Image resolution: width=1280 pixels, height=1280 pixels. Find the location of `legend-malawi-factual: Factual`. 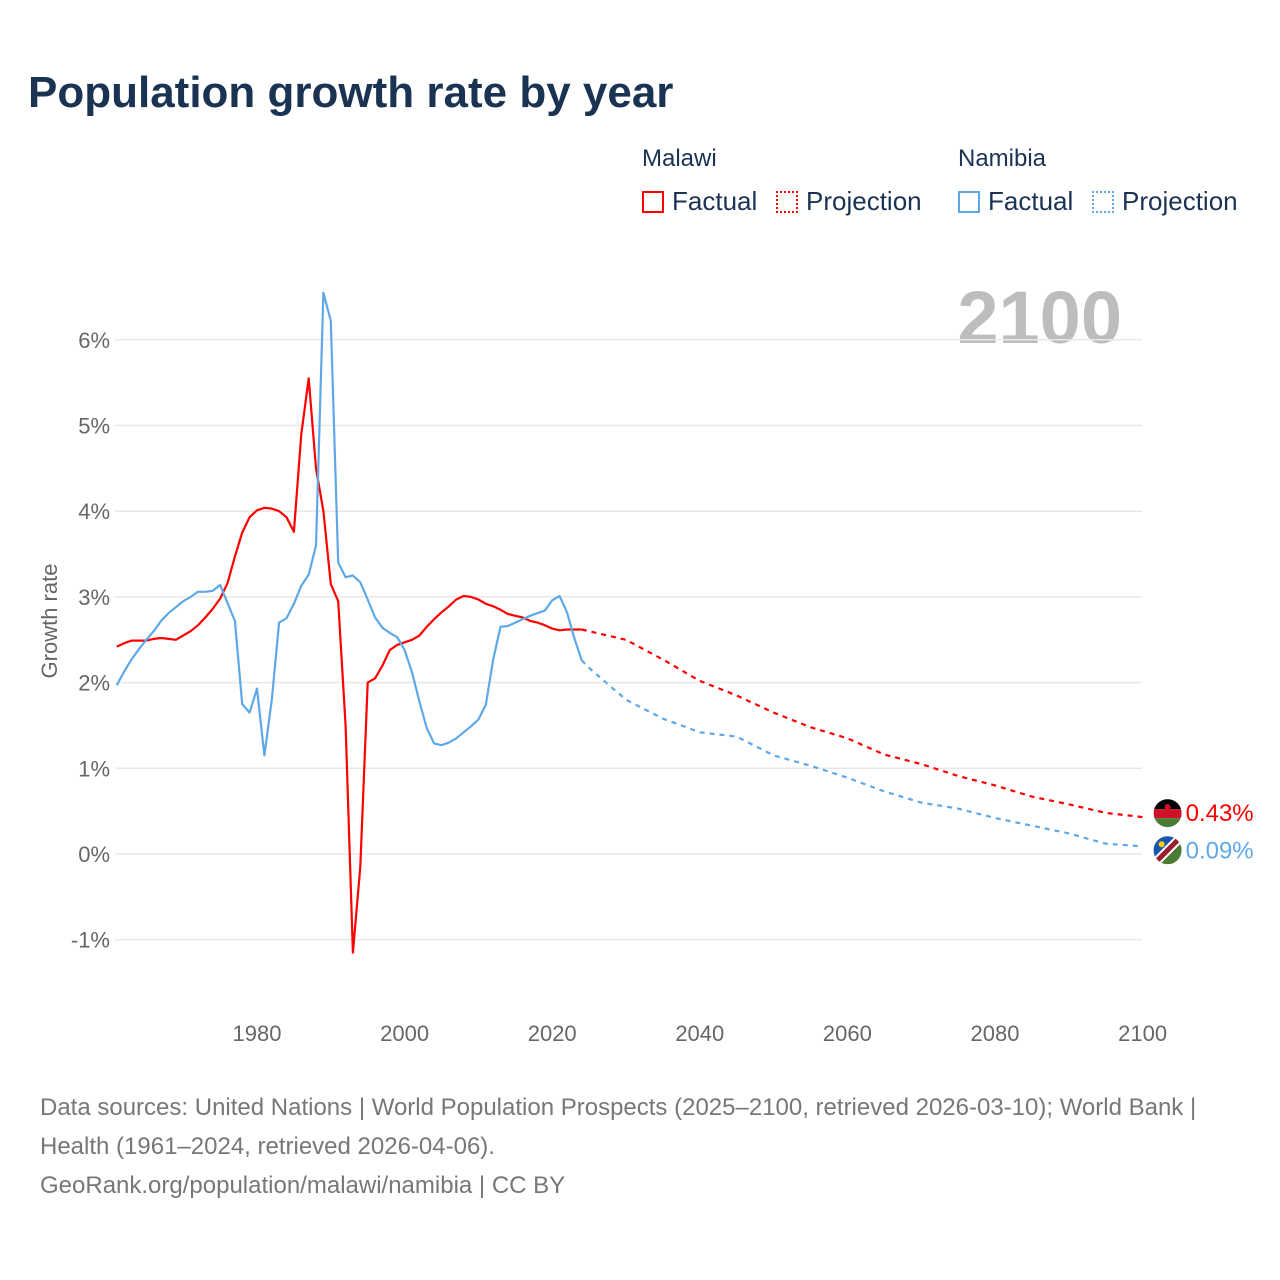

legend-malawi-factual: Factual is located at coordinates (699, 201).